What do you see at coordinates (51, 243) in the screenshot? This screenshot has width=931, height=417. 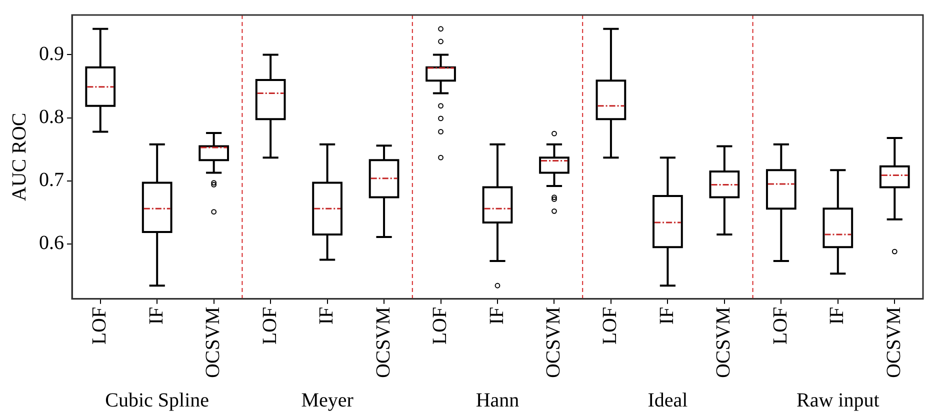 I see `y-tick-label: 0.6` at bounding box center [51, 243].